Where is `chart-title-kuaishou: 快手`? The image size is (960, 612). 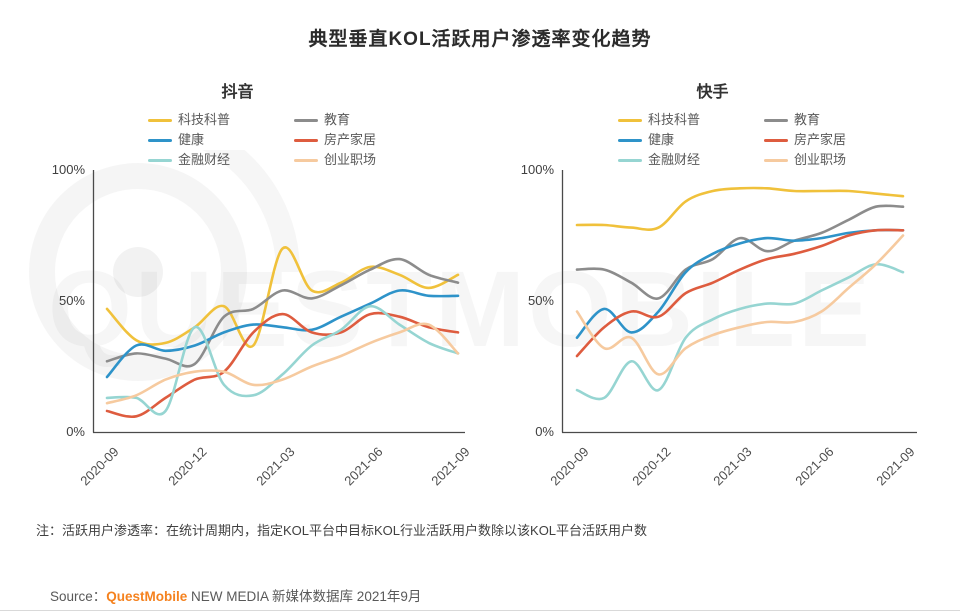 chart-title-kuaishou: 快手 is located at coordinates (712, 92).